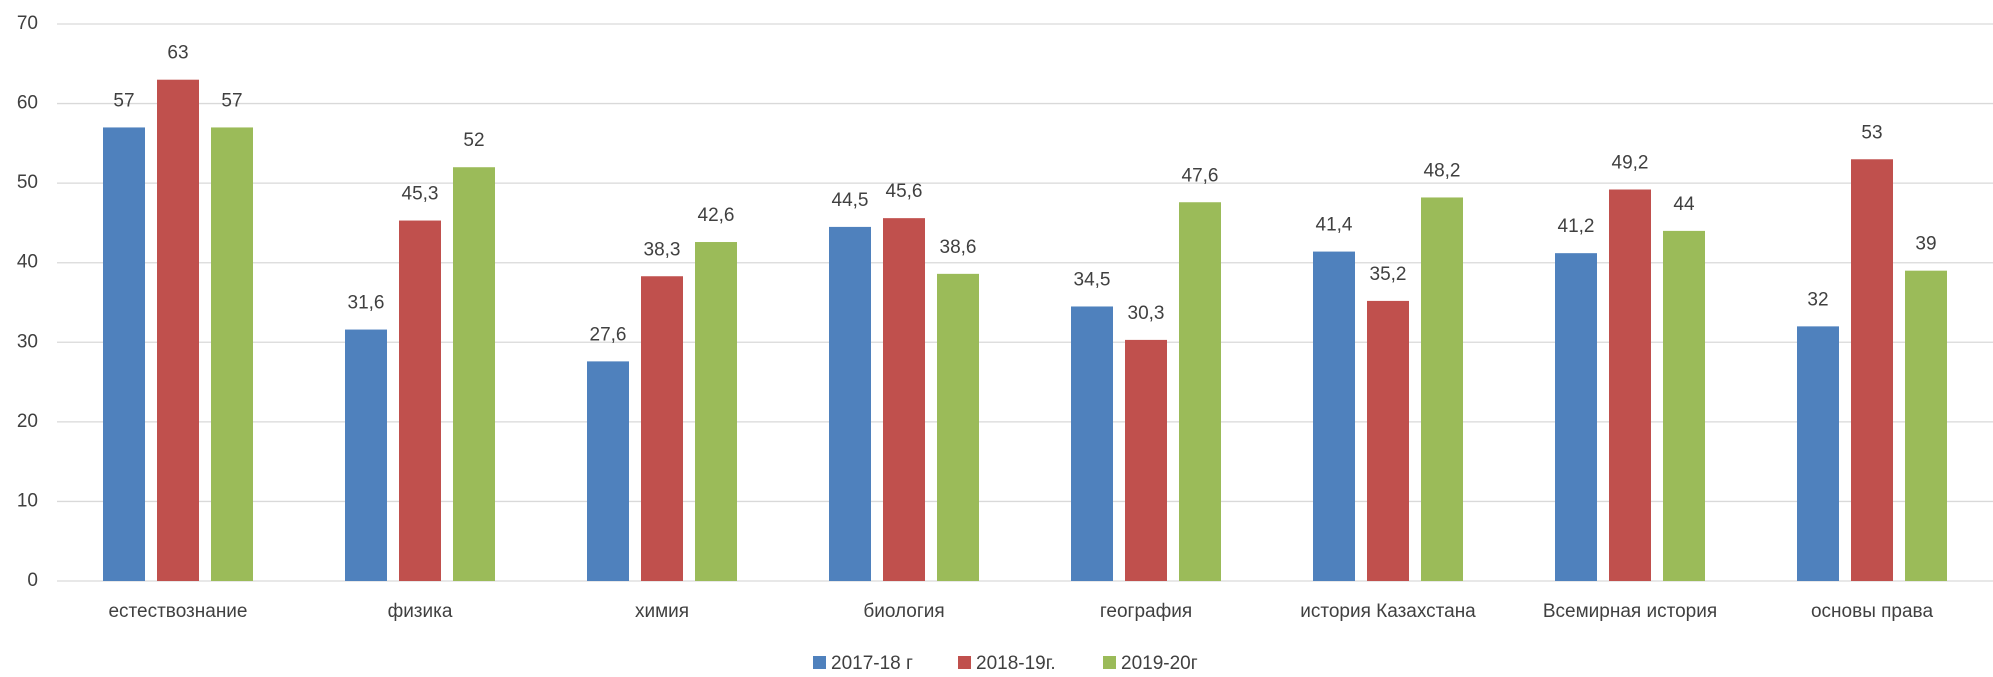 This screenshot has width=1993, height=677. I want to click on x-tick-label: основы права, so click(1872, 611).